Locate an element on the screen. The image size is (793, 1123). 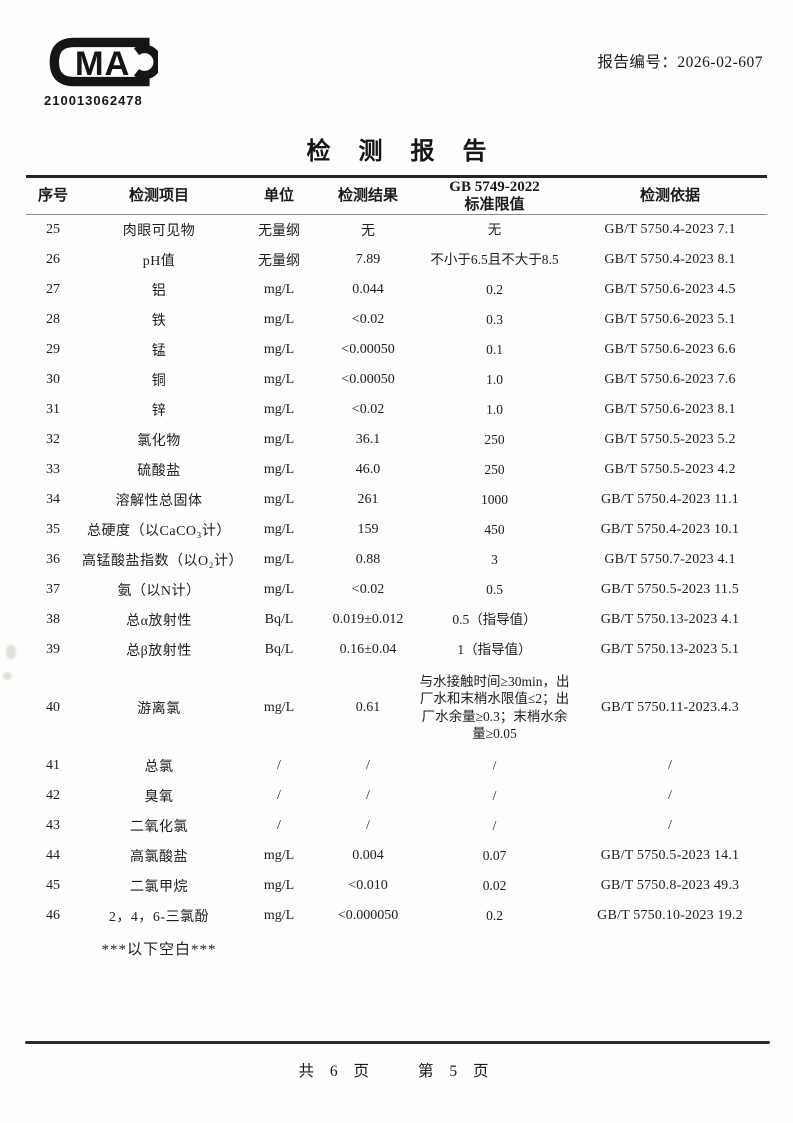
col-header-limit-line1: GB 5749-2022 is located at coordinates (494, 187).